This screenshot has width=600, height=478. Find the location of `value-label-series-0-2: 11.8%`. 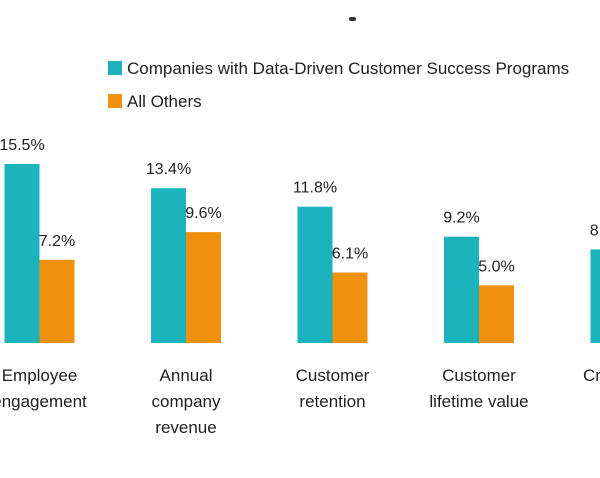

value-label-series-0-2: 11.8% is located at coordinates (315, 188).